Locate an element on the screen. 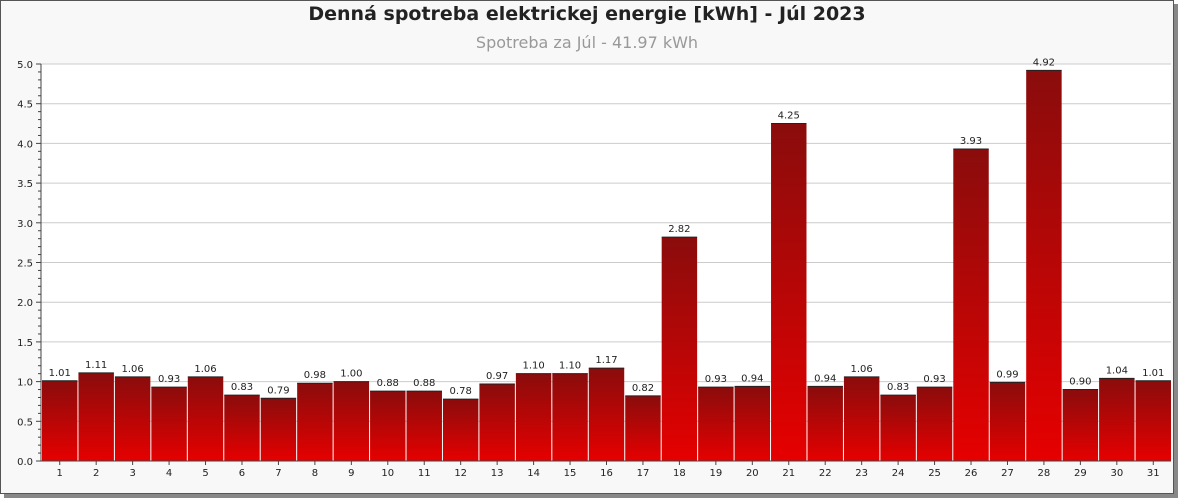 The height and width of the screenshot is (500, 1180). x-tick-label: 24 is located at coordinates (898, 473).